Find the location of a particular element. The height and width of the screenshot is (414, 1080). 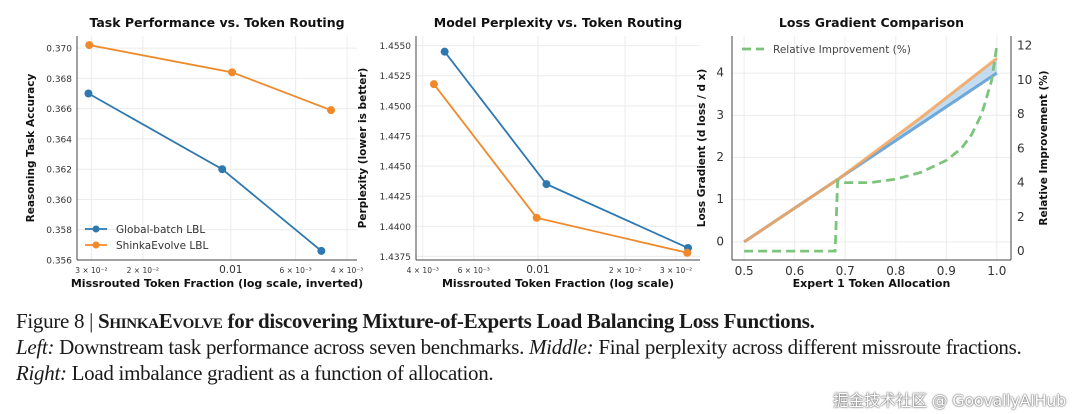

y-tick-label: 1.4400 is located at coordinates (396, 228).